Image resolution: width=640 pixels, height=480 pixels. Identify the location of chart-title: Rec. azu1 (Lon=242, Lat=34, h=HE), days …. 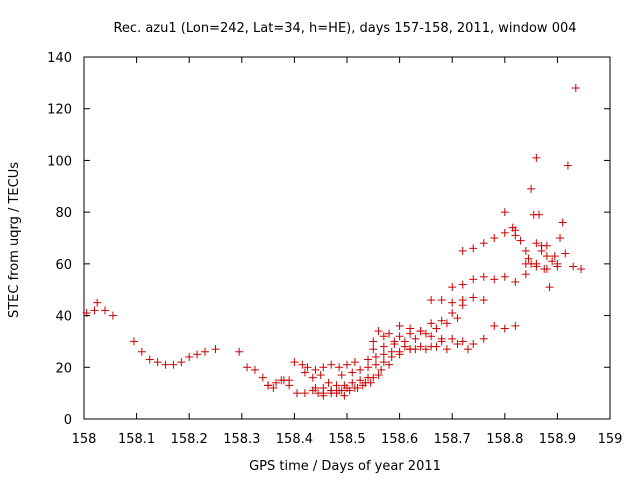
(344, 28).